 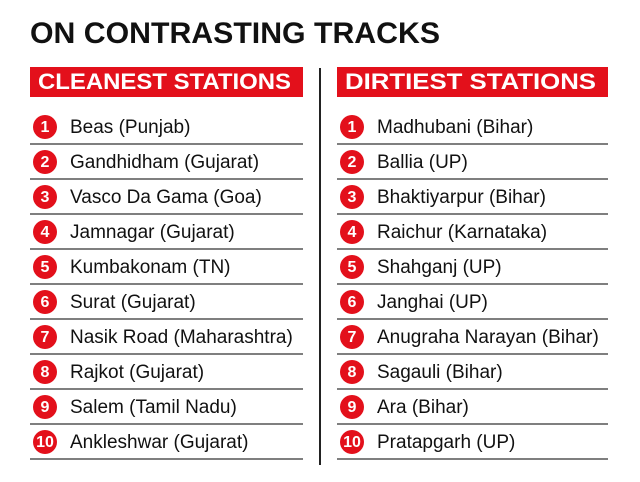 I want to click on station-name: Gandhidham (Gujarat), so click(x=164, y=162).